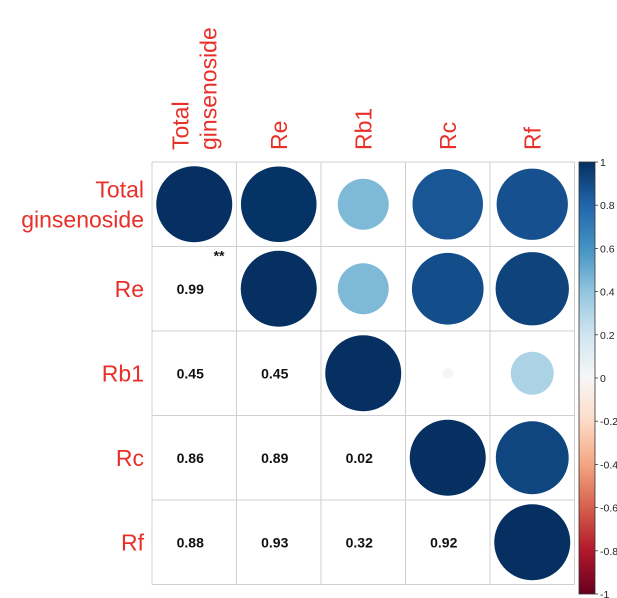 This screenshot has height=598, width=617. What do you see at coordinates (607, 293) in the screenshot?
I see `colorbar-tick-label: 0.4` at bounding box center [607, 293].